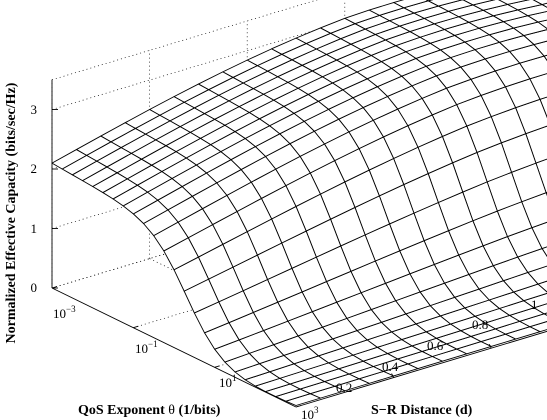 The image size is (547, 420). Describe the element at coordinates (64, 312) in the screenshot. I see `y-tick-label: 10⁻³` at that location.